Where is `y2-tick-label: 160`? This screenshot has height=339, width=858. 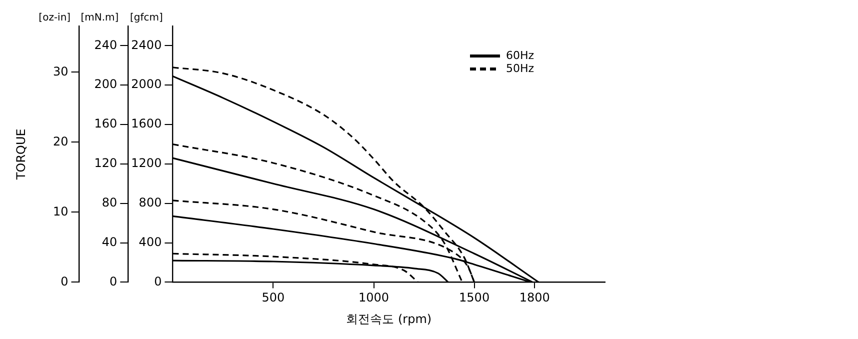 y2-tick-label: 160 is located at coordinates (106, 123).